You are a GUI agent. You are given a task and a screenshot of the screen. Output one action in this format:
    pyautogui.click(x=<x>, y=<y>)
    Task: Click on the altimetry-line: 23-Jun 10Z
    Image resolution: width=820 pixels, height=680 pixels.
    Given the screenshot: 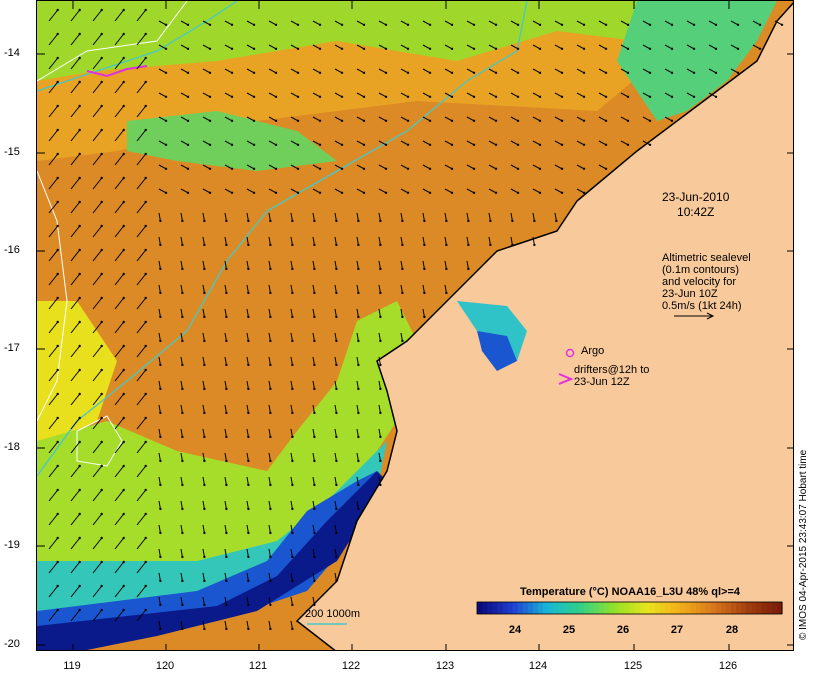 What is the action you would take?
    pyautogui.click(x=690, y=294)
    